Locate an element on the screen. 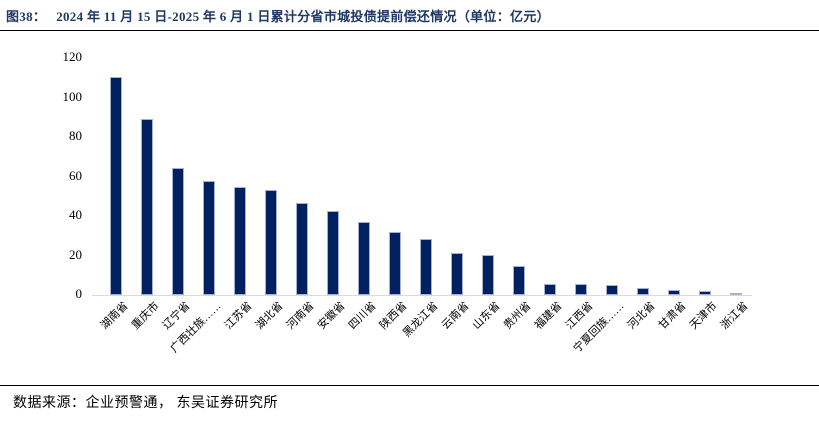 The image size is (819, 421). y-axis-tick-label: 0 is located at coordinates (79, 293).